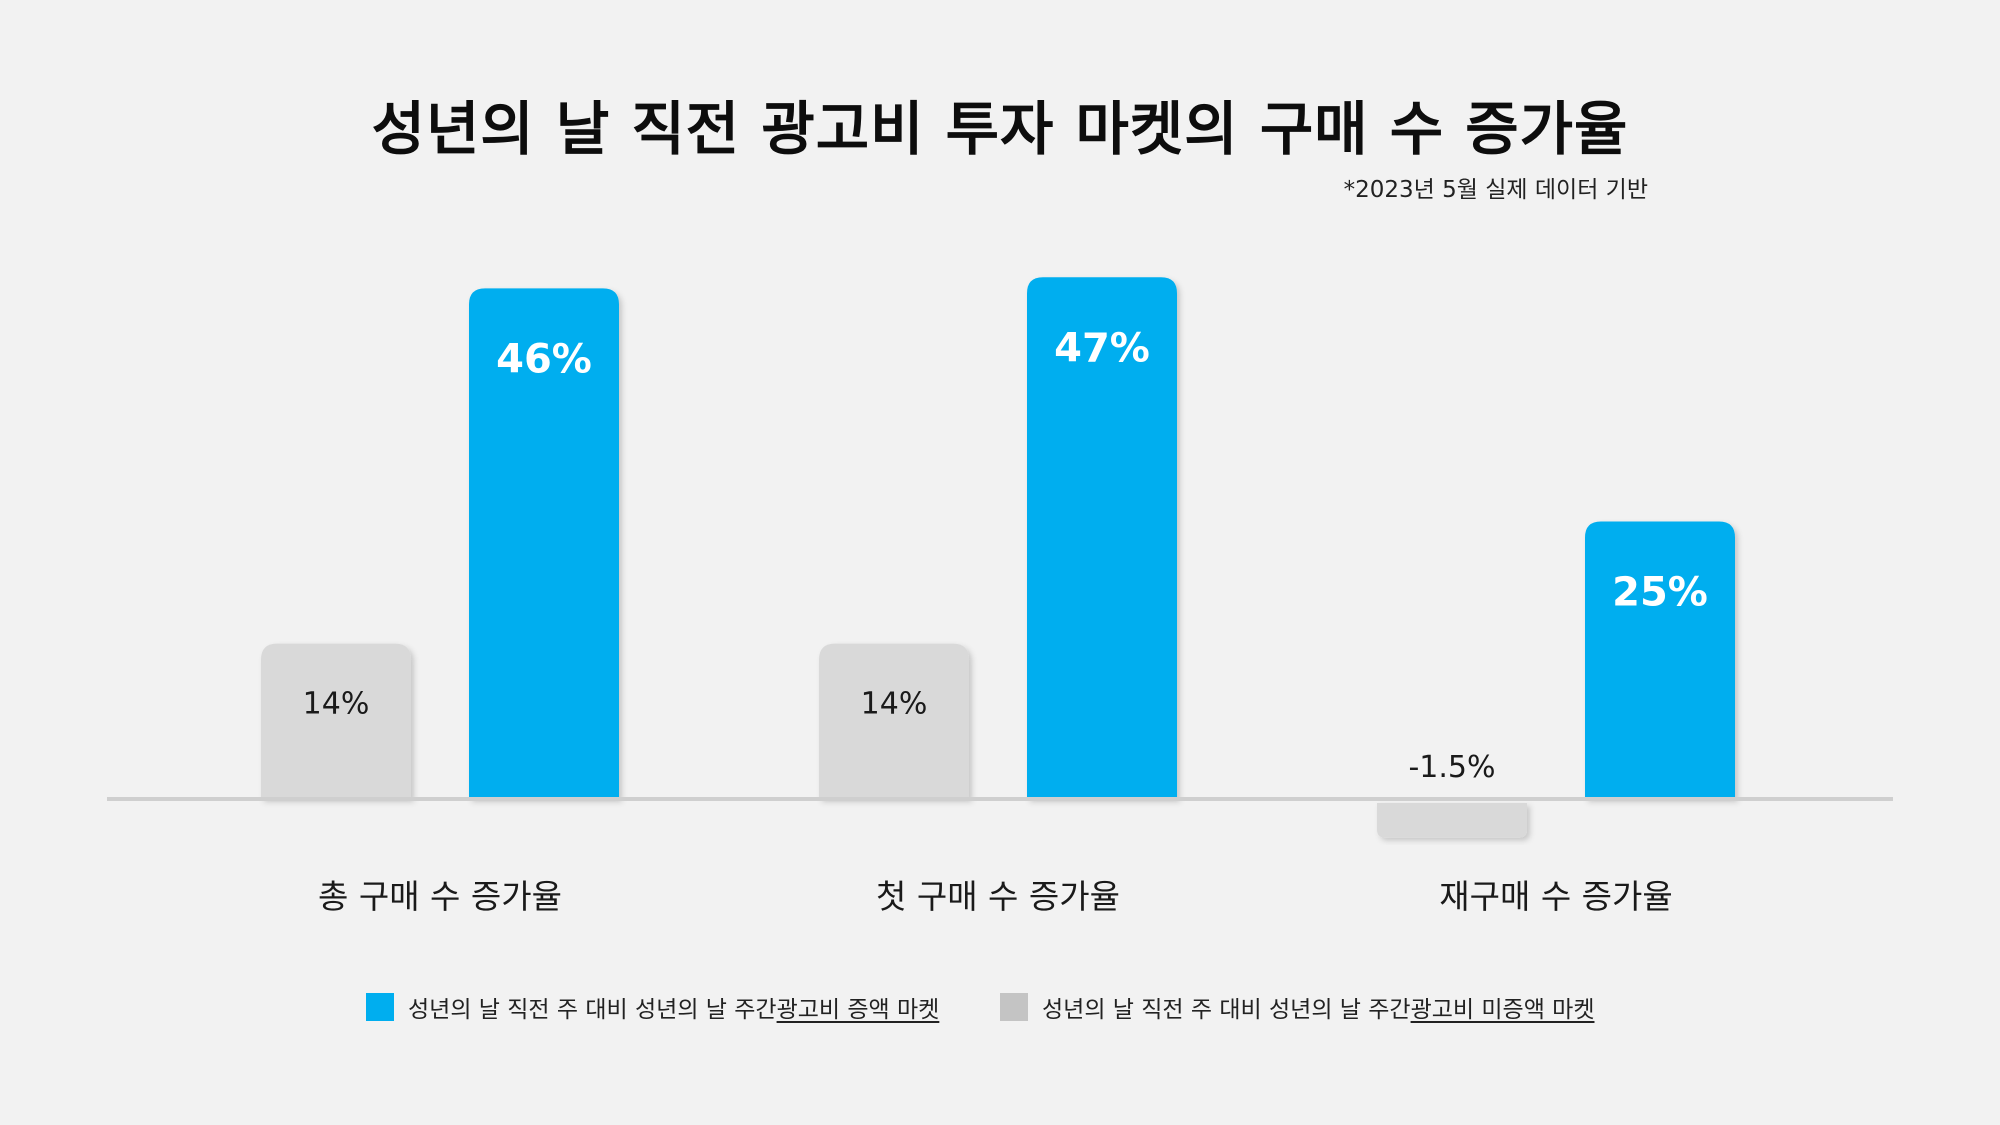  I want to click on category-label: 첫 구매 수 증가율, so click(998, 896).